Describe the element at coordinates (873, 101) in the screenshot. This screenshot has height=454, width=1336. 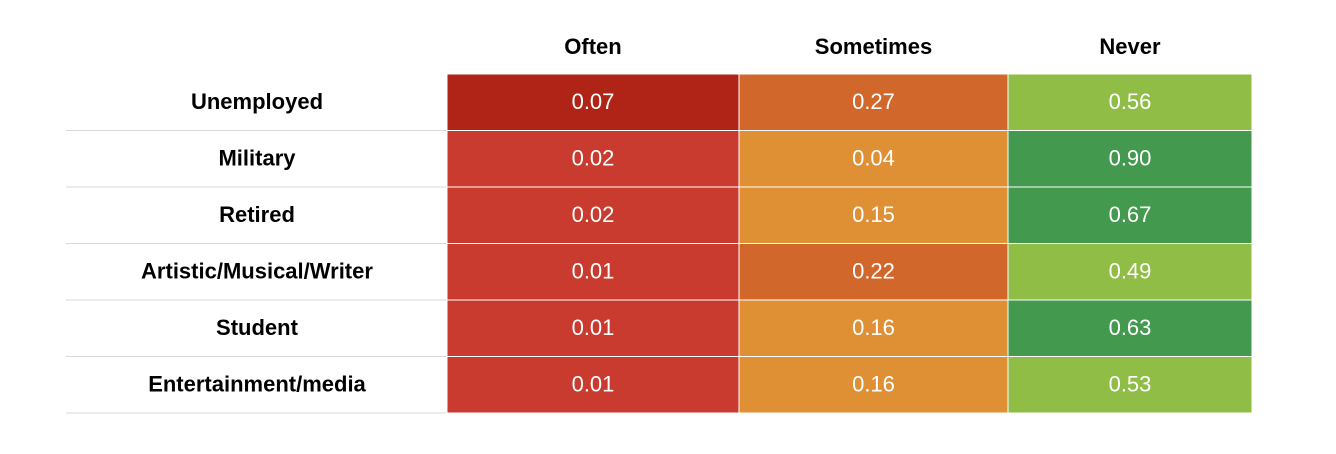
I see `cell-value: 0.27` at that location.